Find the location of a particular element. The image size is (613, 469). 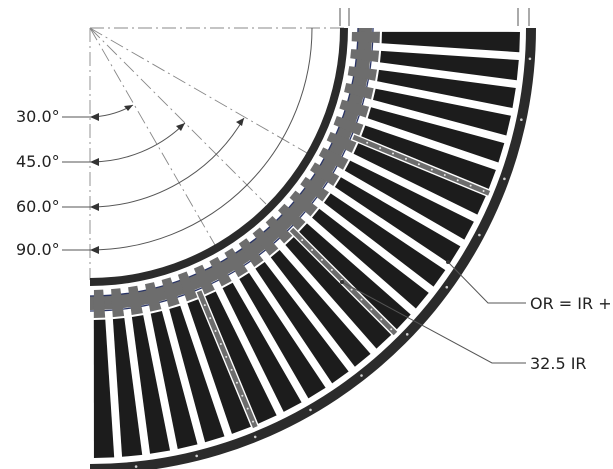

angle-label-90: 90.0° is located at coordinates (38, 249).